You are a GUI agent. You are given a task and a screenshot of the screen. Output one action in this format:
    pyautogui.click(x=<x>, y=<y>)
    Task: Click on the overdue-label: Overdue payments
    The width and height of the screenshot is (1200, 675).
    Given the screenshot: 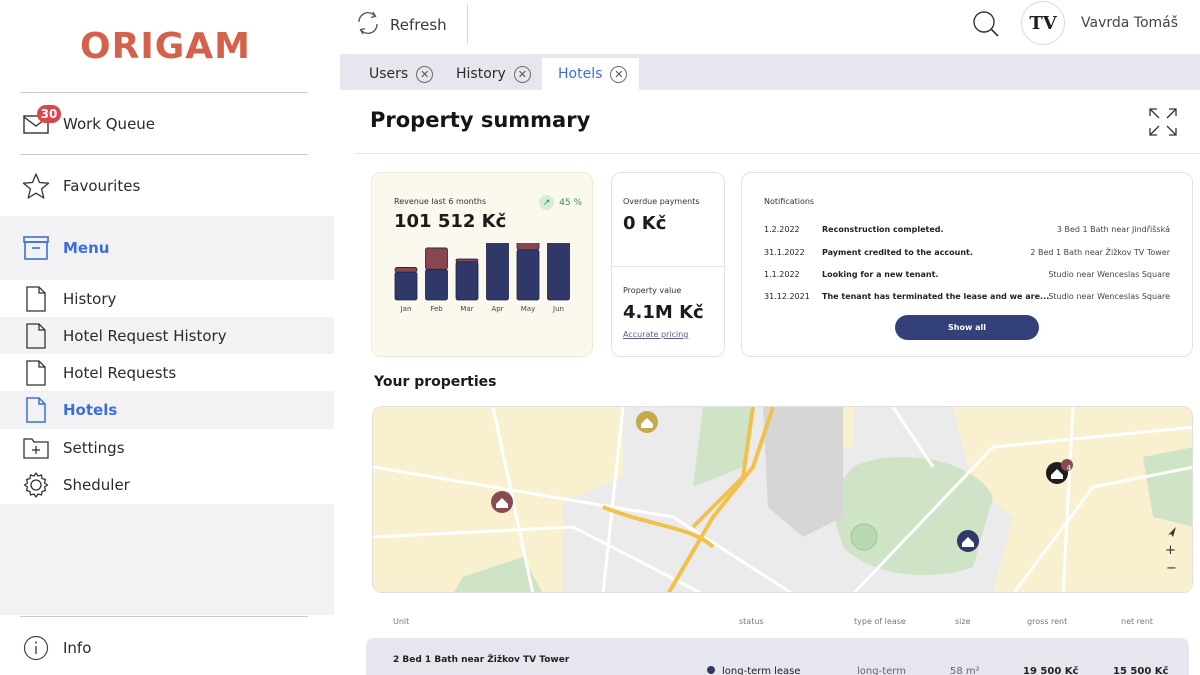 What is the action you would take?
    pyautogui.click(x=661, y=201)
    